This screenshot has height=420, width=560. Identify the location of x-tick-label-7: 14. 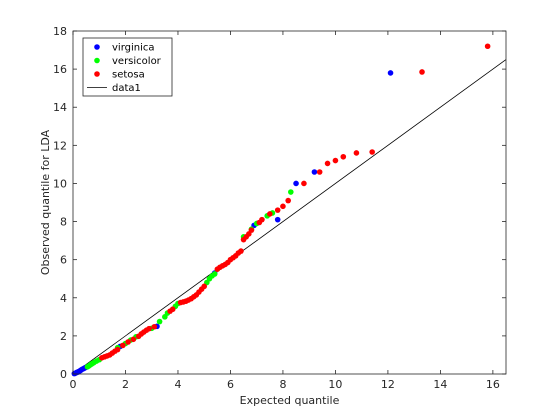
(440, 384).